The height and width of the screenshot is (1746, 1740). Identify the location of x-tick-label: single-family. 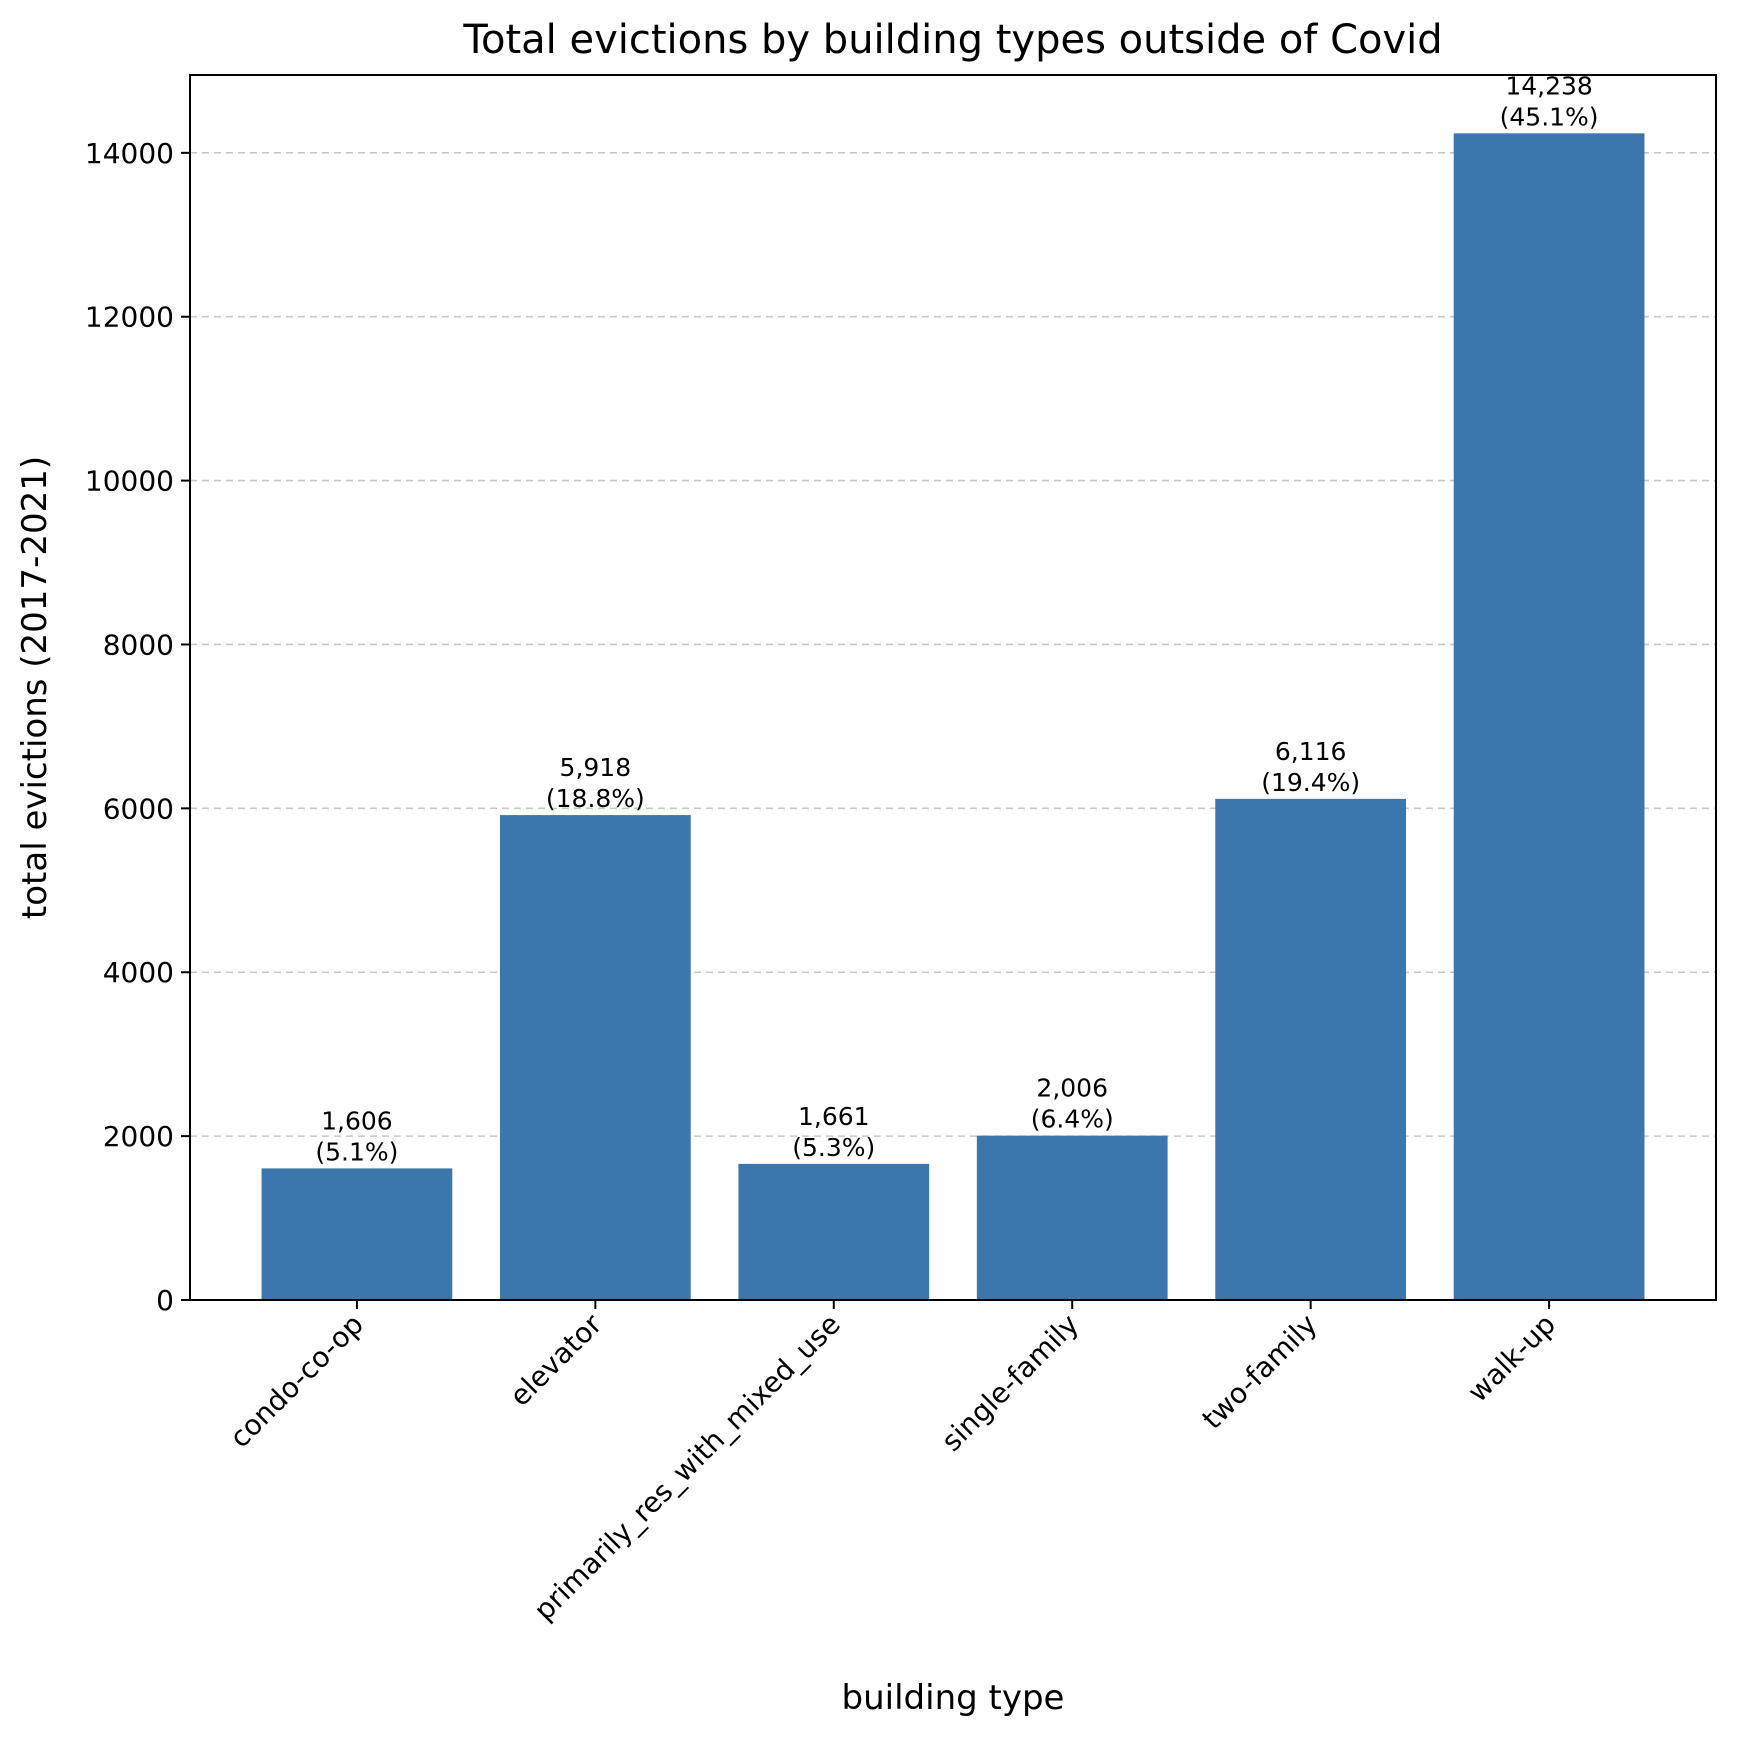
(1010, 1383).